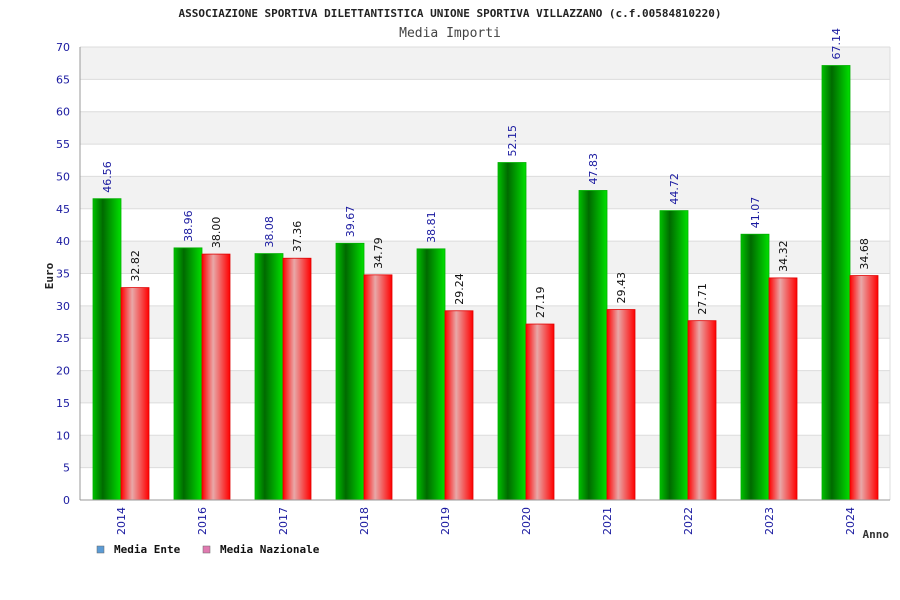  What do you see at coordinates (63, 176) in the screenshot?
I see `y-tick-label: 50` at bounding box center [63, 176].